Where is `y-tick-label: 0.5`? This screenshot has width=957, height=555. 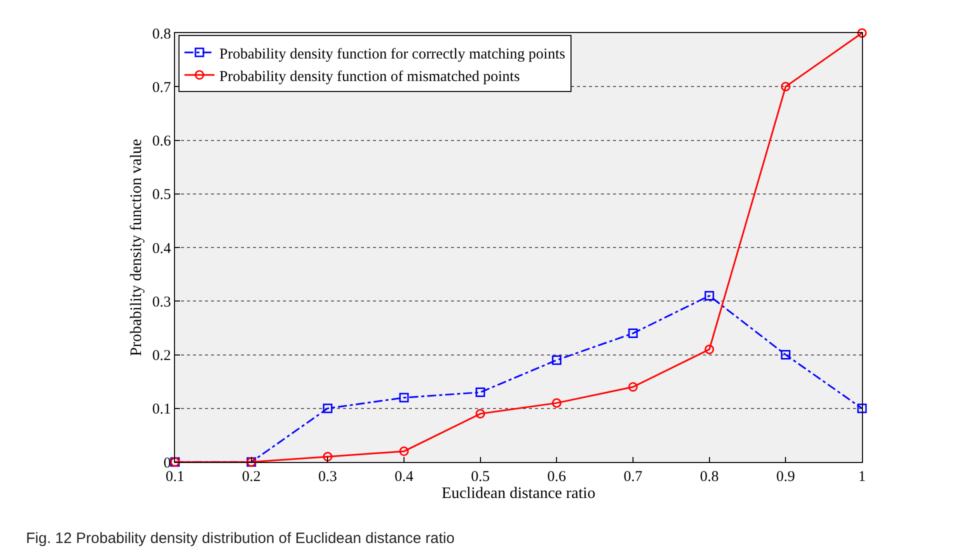
y-tick-label: 0.5 is located at coordinates (161, 195).